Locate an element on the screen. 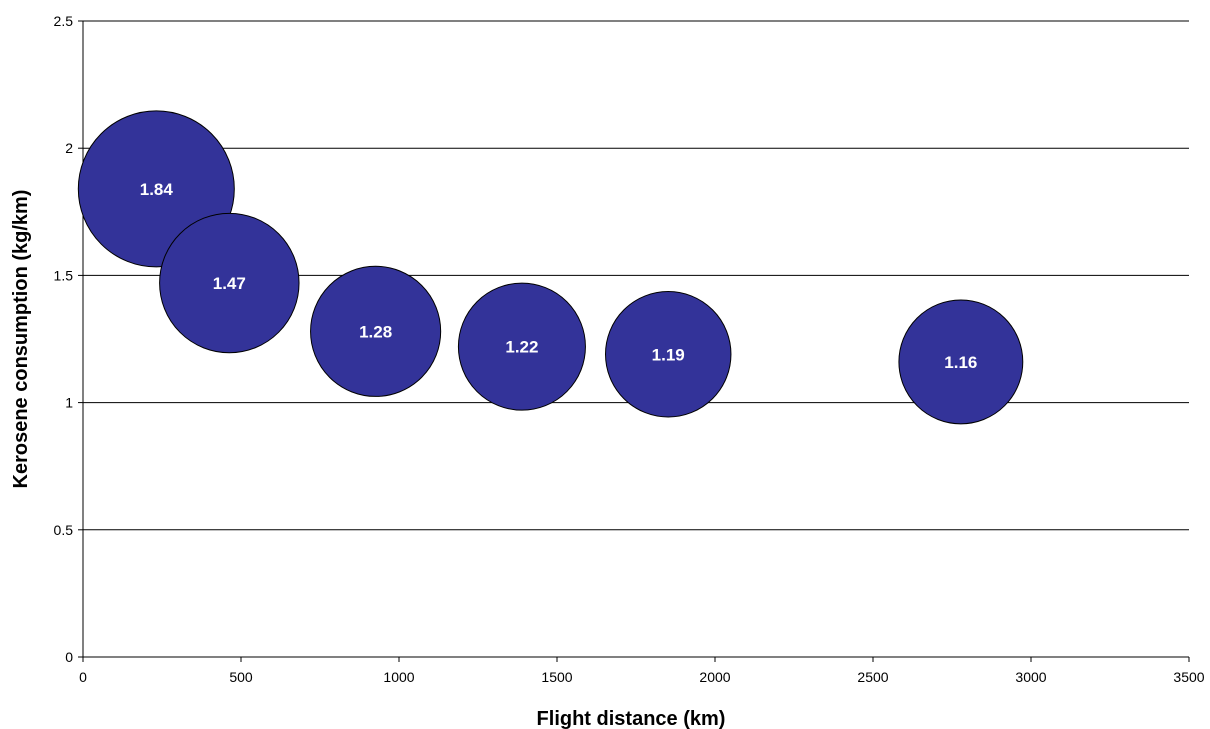 This screenshot has height=729, width=1210. y-tick-label: 1.5 is located at coordinates (64, 275).